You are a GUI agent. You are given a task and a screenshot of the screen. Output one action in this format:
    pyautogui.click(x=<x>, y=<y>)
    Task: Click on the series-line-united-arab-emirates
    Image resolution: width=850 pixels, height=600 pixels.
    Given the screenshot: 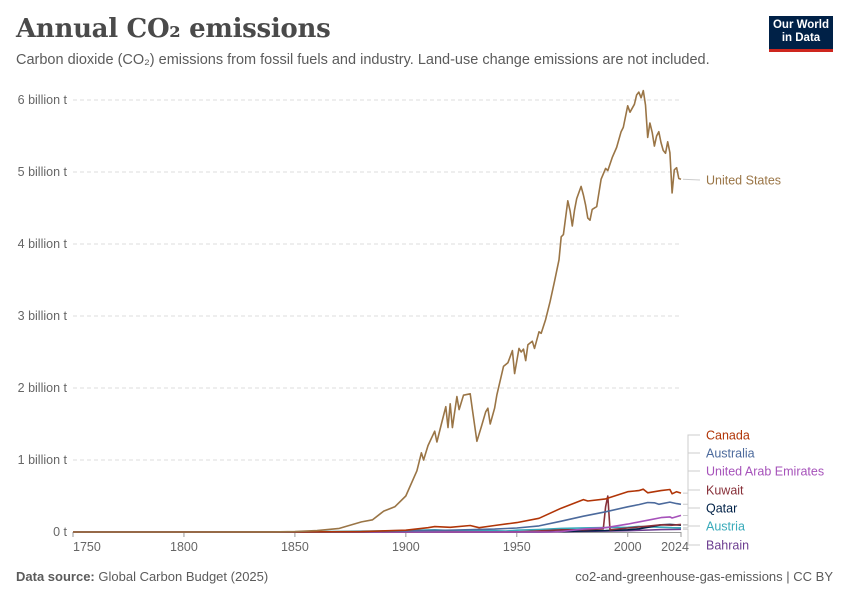 What is the action you would take?
    pyautogui.click(x=377, y=523)
    